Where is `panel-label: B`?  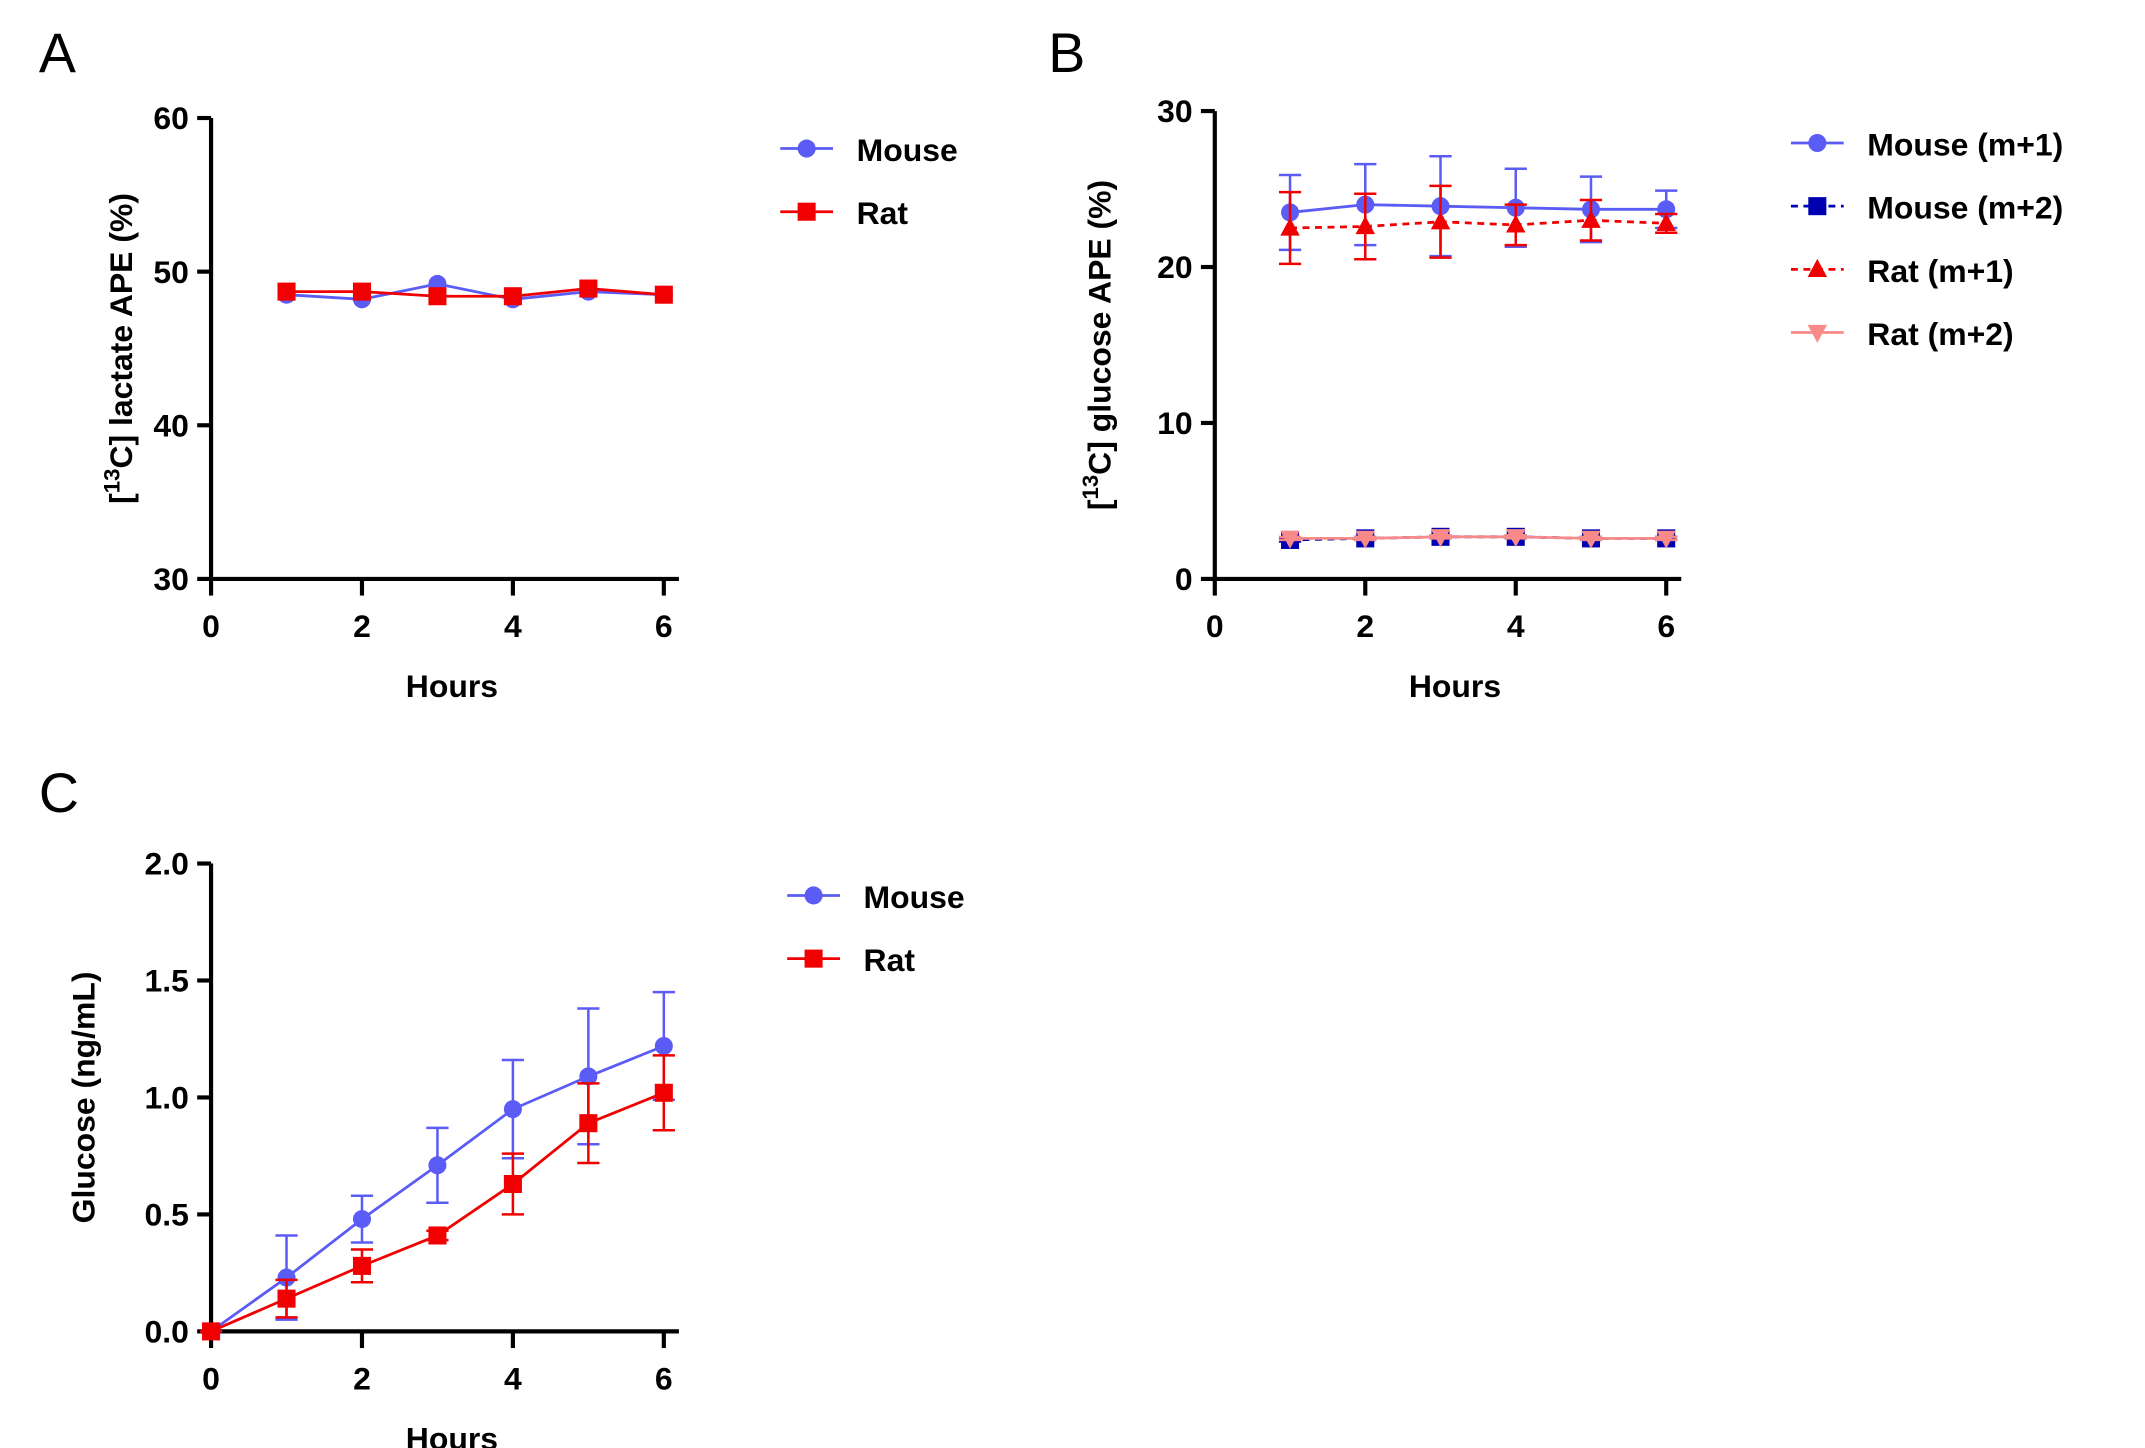
panel-label: B is located at coordinates (1066, 53).